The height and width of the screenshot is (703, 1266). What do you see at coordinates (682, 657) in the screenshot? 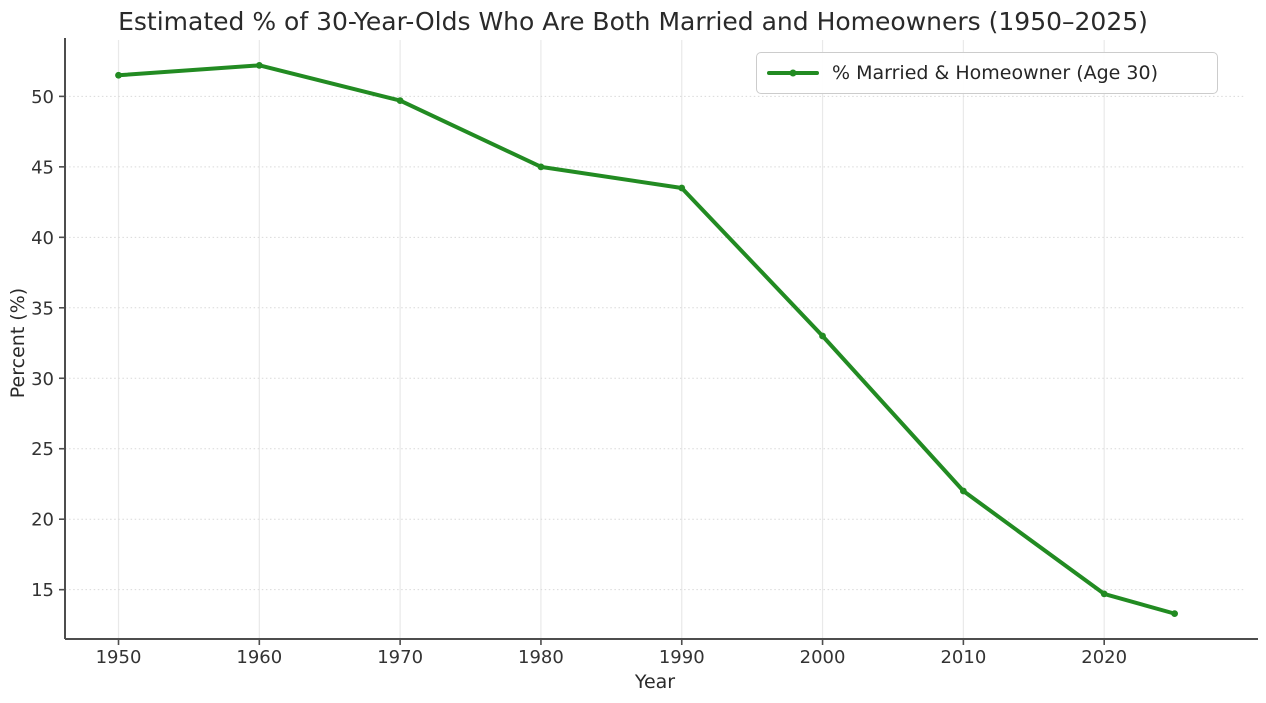
I see `x-tick-label: 1990` at bounding box center [682, 657].